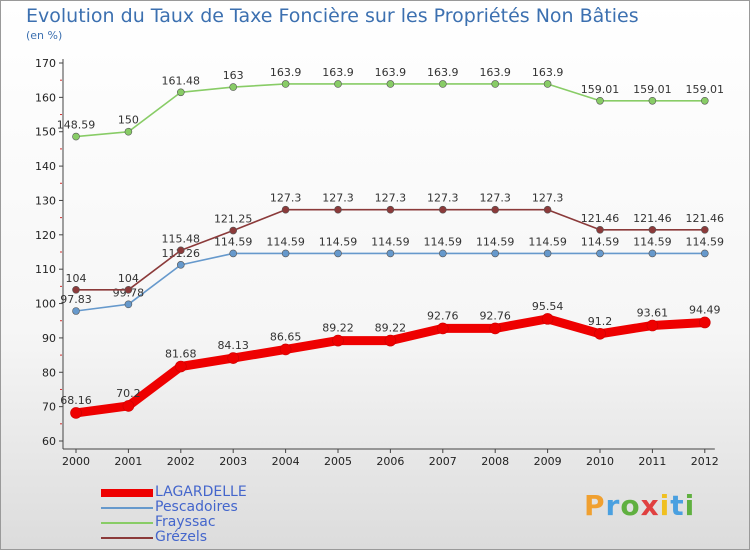 The image size is (750, 550). Describe the element at coordinates (49, 441) in the screenshot. I see `y-tick-label: 60` at that location.